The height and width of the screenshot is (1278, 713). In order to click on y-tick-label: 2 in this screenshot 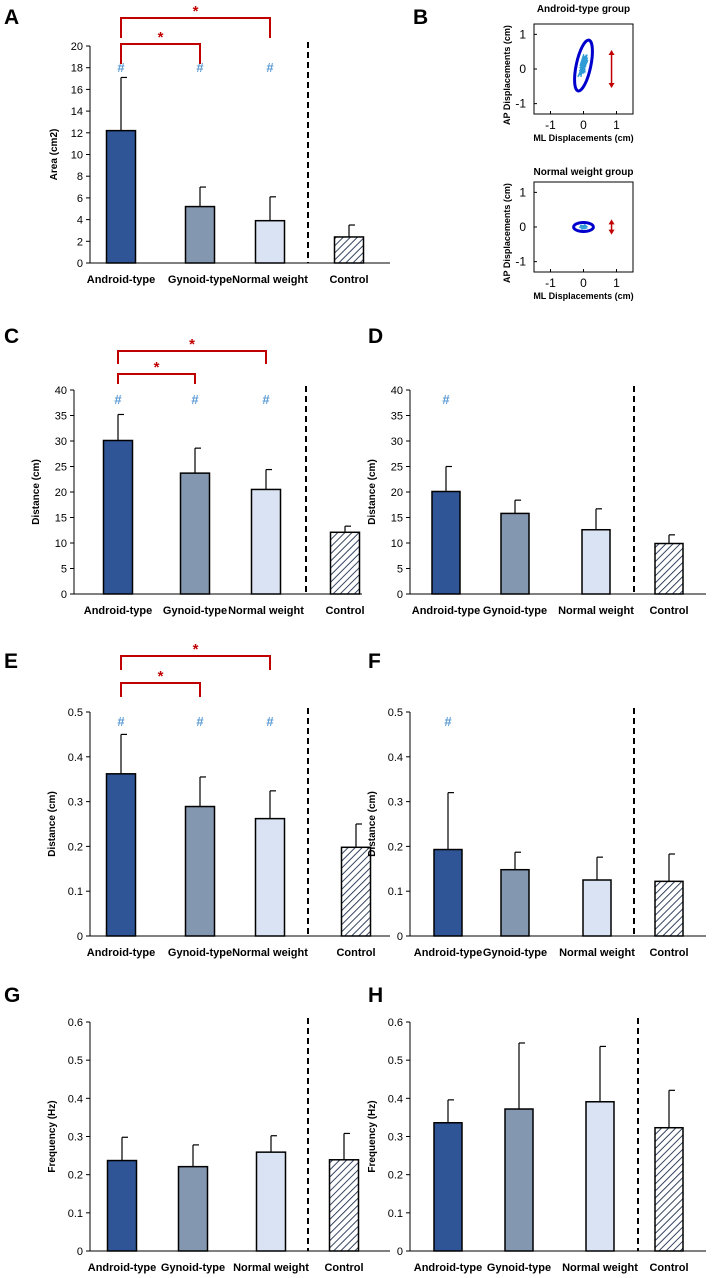, I will do `click(80, 242)`.